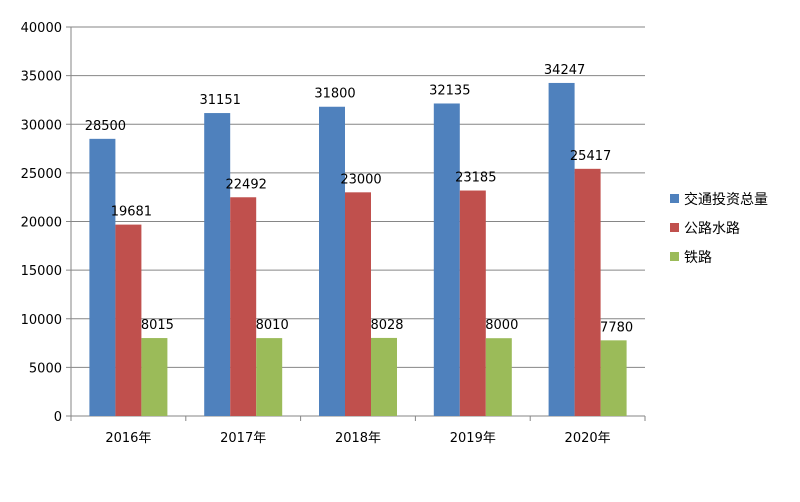 The image size is (800, 502). I want to click on data-label: 25417, so click(590, 156).